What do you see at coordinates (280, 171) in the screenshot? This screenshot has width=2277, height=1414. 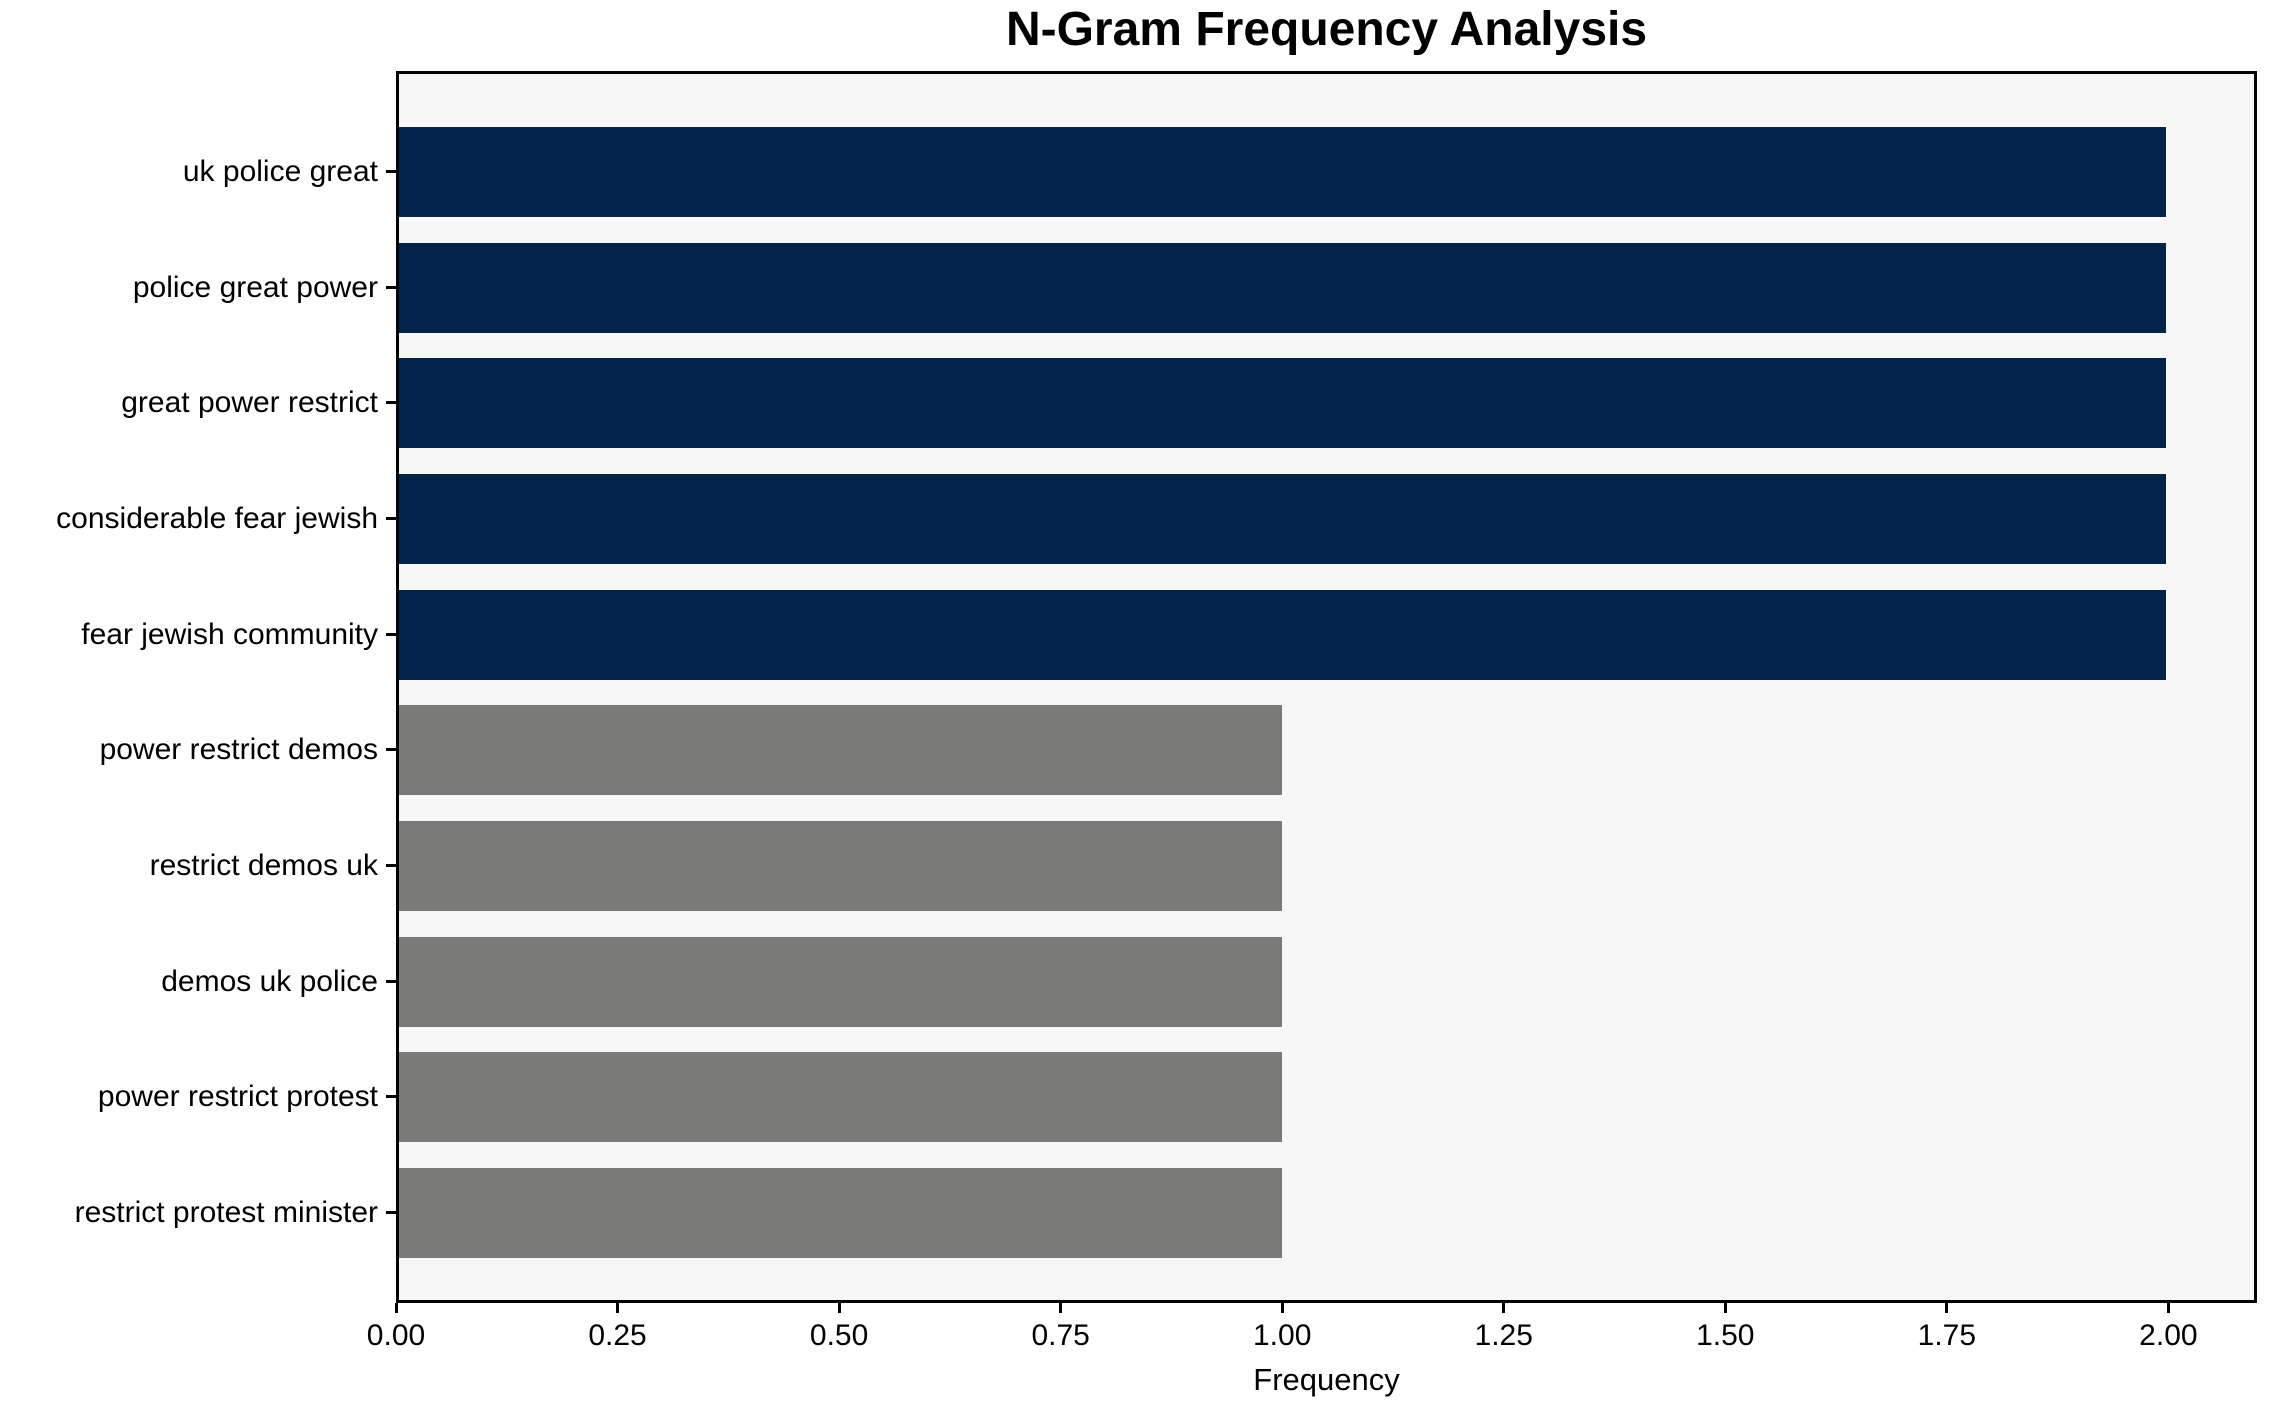 I see `y-tick-label: uk police great` at bounding box center [280, 171].